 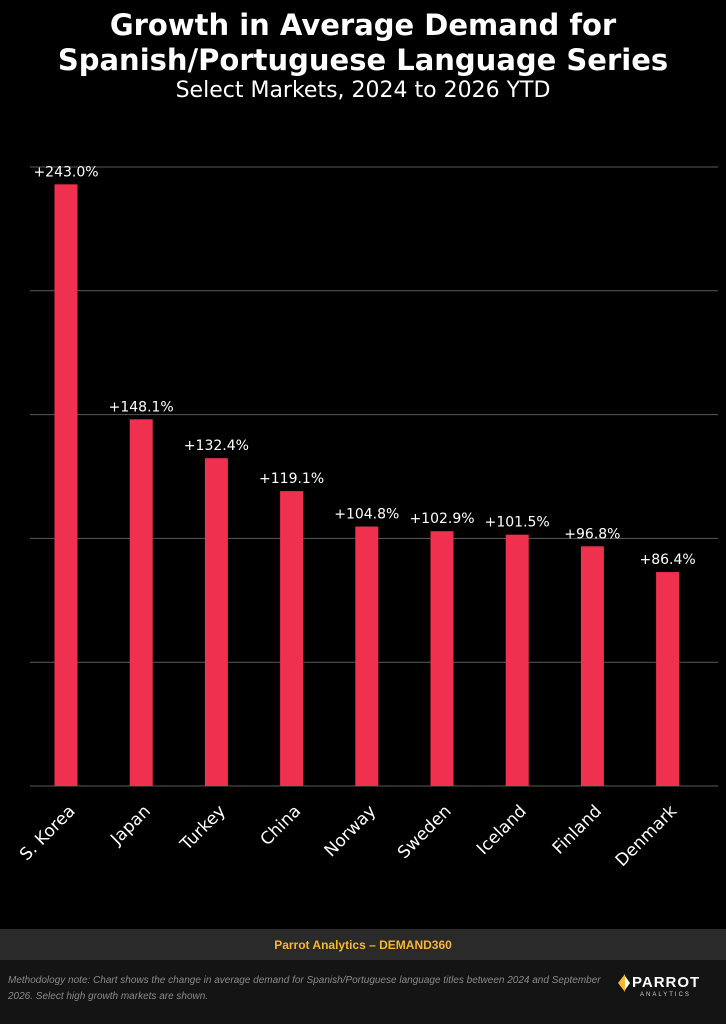 What do you see at coordinates (281, 825) in the screenshot?
I see `x-tick-label-3: China` at bounding box center [281, 825].